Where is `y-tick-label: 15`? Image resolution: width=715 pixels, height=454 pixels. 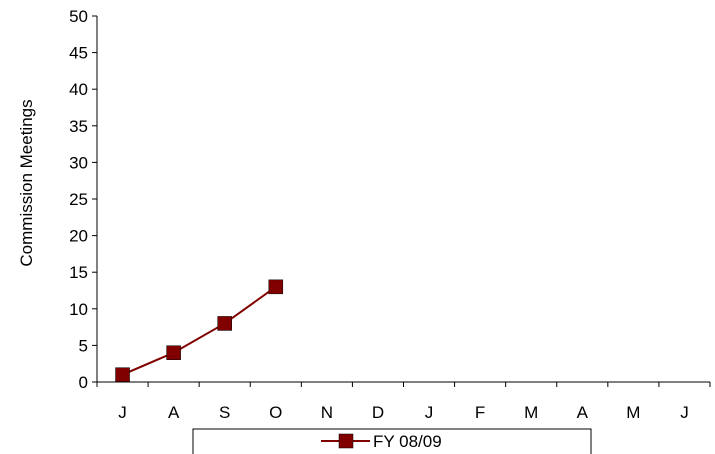
y-tick-label: 15 is located at coordinates (78, 272).